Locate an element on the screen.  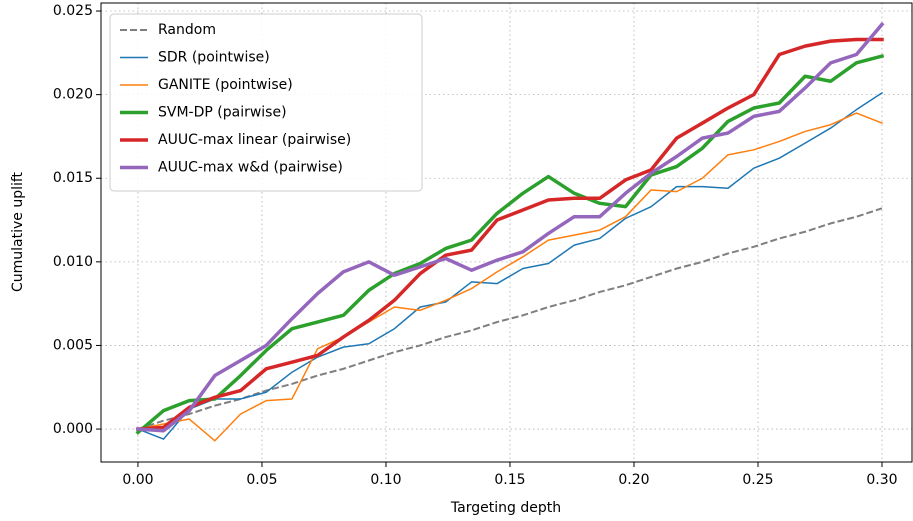
legend-label: SVM-DP (pairwise) is located at coordinates (222, 113).